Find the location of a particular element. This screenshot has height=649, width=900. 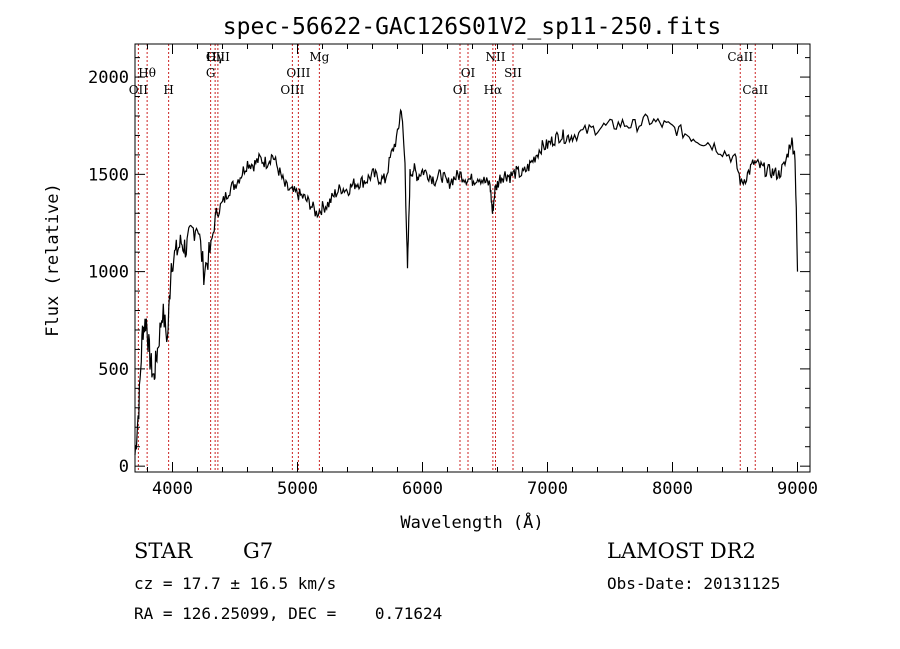

object-subclass: G7 is located at coordinates (258, 551).